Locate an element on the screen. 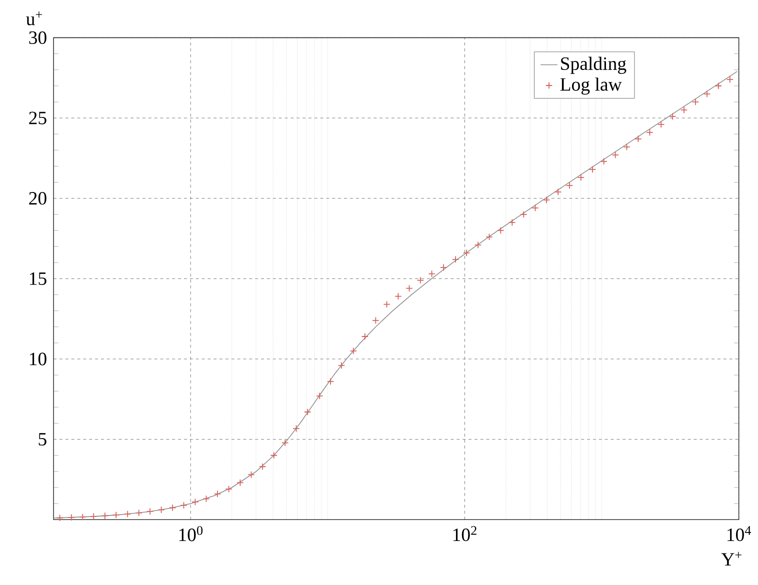  x-tick-label: 10$^{0}$ is located at coordinates (191, 534).